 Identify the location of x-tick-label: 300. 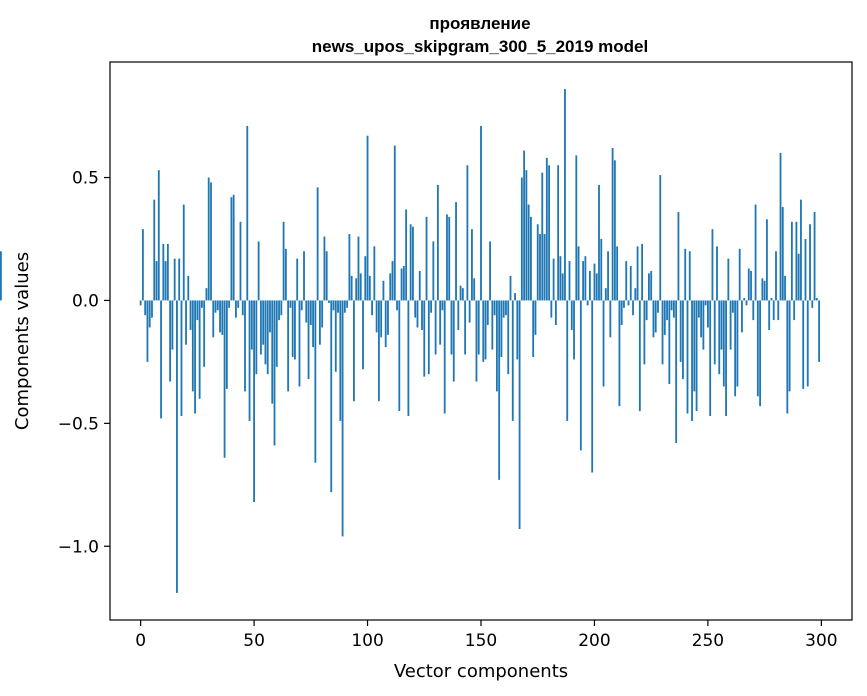
(821, 641).